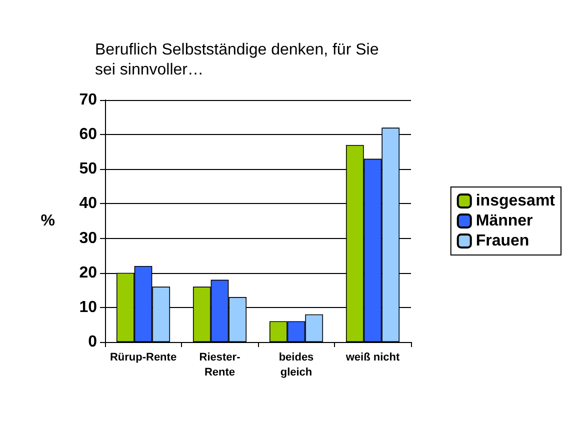 This screenshot has height=442, width=571. I want to click on legend-label: Frauen, so click(503, 241).